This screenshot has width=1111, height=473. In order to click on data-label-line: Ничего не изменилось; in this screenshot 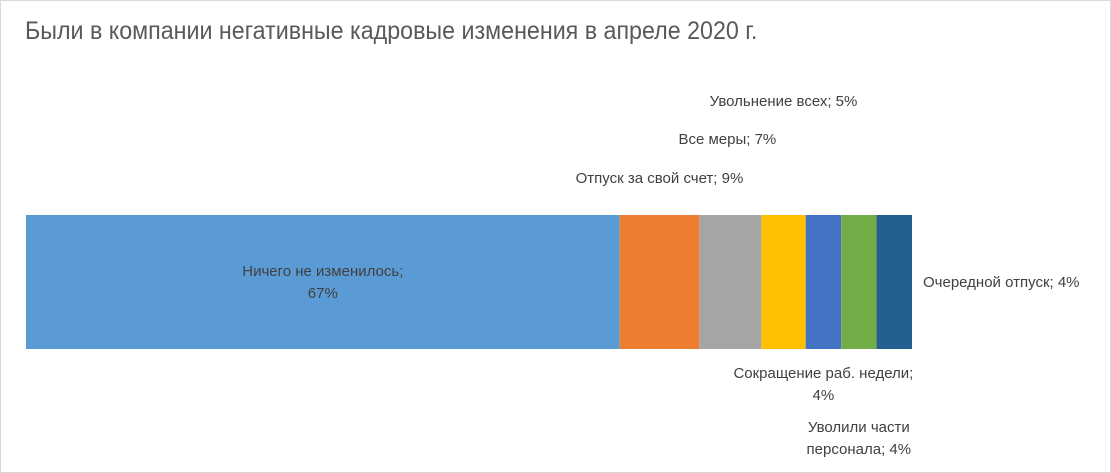, I will do `click(322, 271)`.